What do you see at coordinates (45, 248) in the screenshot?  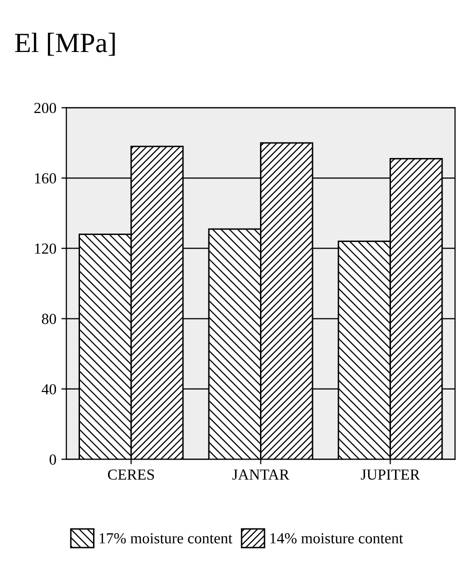 I see `y-tick-label: 120` at bounding box center [45, 248].